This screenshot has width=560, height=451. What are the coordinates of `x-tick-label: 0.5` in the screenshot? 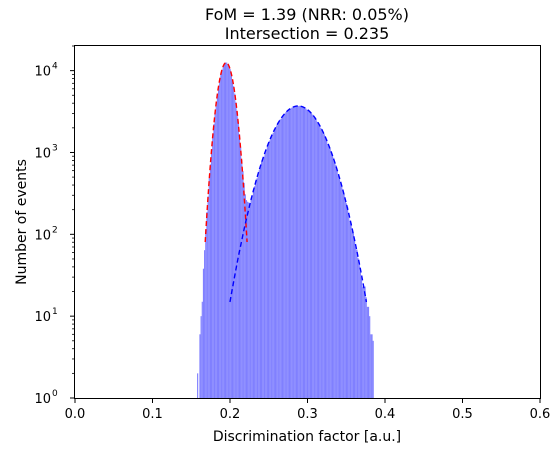 It's located at (462, 414).